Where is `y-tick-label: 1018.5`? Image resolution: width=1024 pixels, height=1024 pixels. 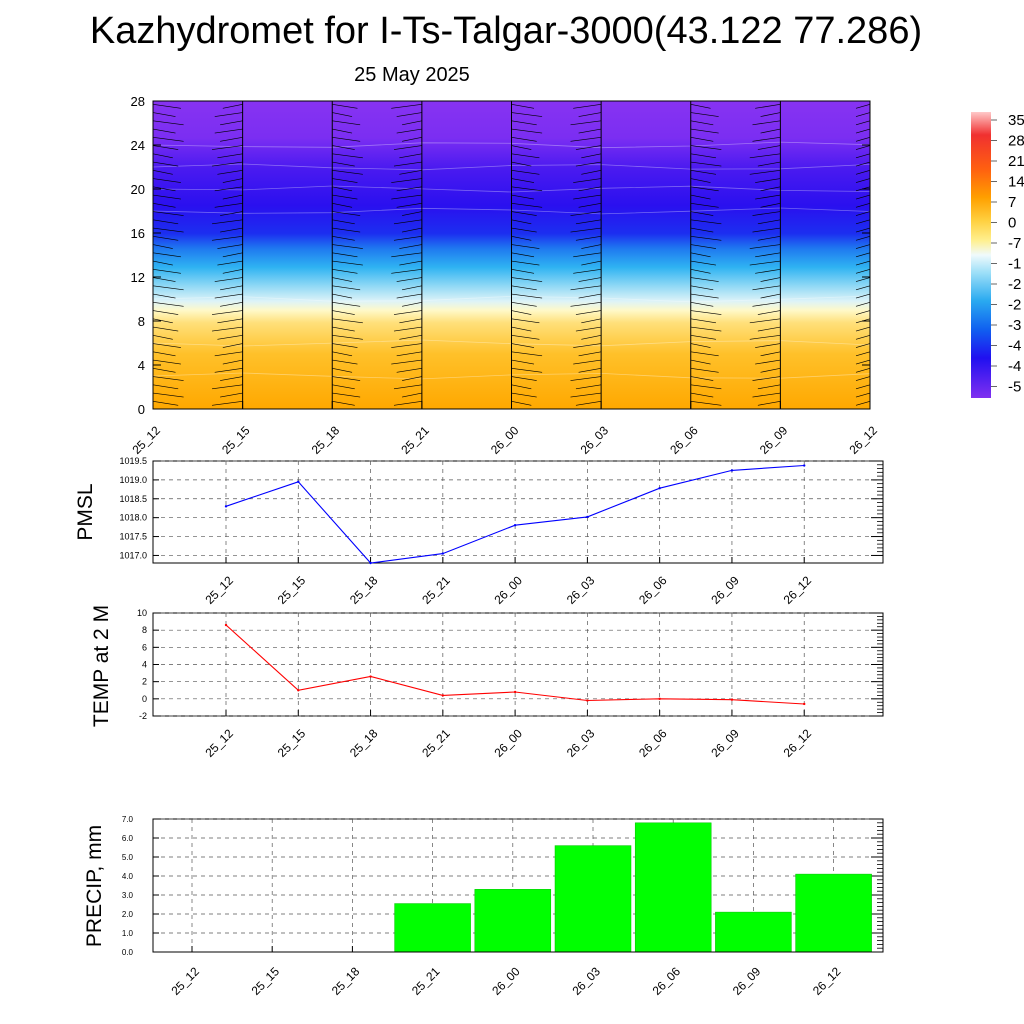
y-tick-label: 1018.5 is located at coordinates (133, 499).